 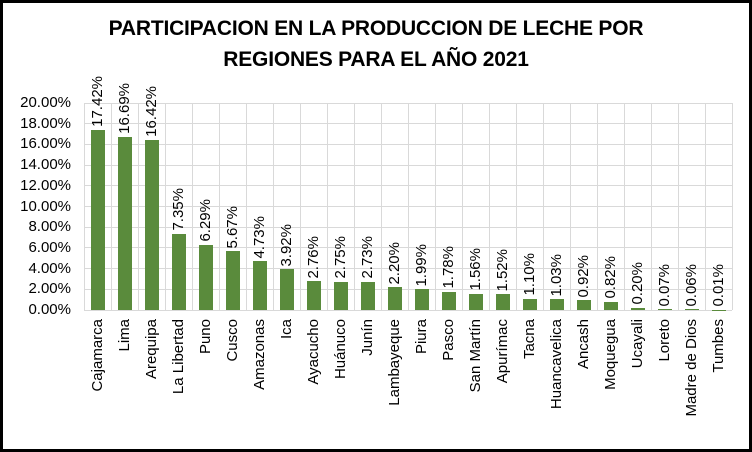 What do you see at coordinates (45, 144) in the screenshot?
I see `y-axis-tick-label: 16.00%` at bounding box center [45, 144].